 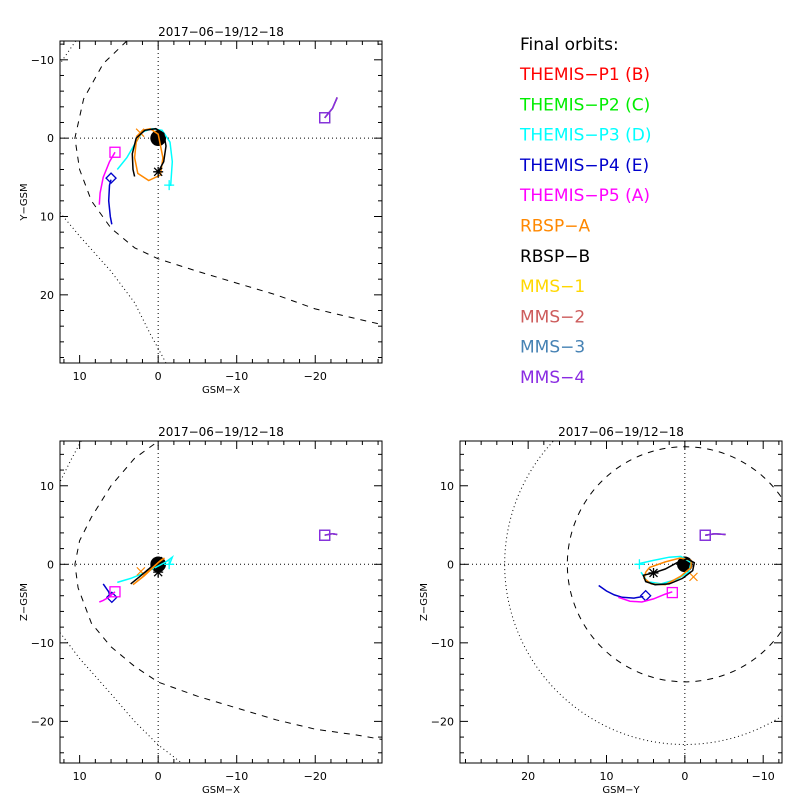 I want to click on legend-item: THEMIS−P3 (D), so click(x=585, y=136).